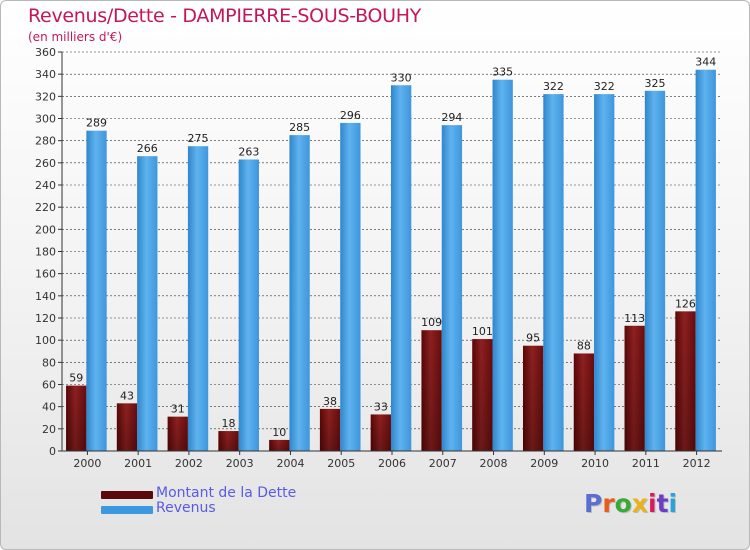 This screenshot has width=750, height=550. I want to click on data-label-revenus: 294, so click(451, 117).